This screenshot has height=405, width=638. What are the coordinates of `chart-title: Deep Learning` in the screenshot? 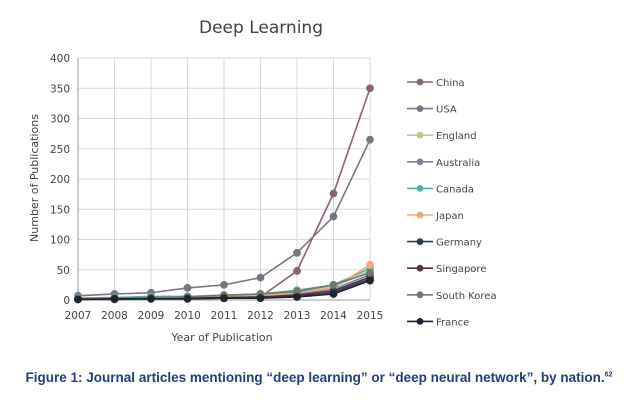 It's located at (261, 28).